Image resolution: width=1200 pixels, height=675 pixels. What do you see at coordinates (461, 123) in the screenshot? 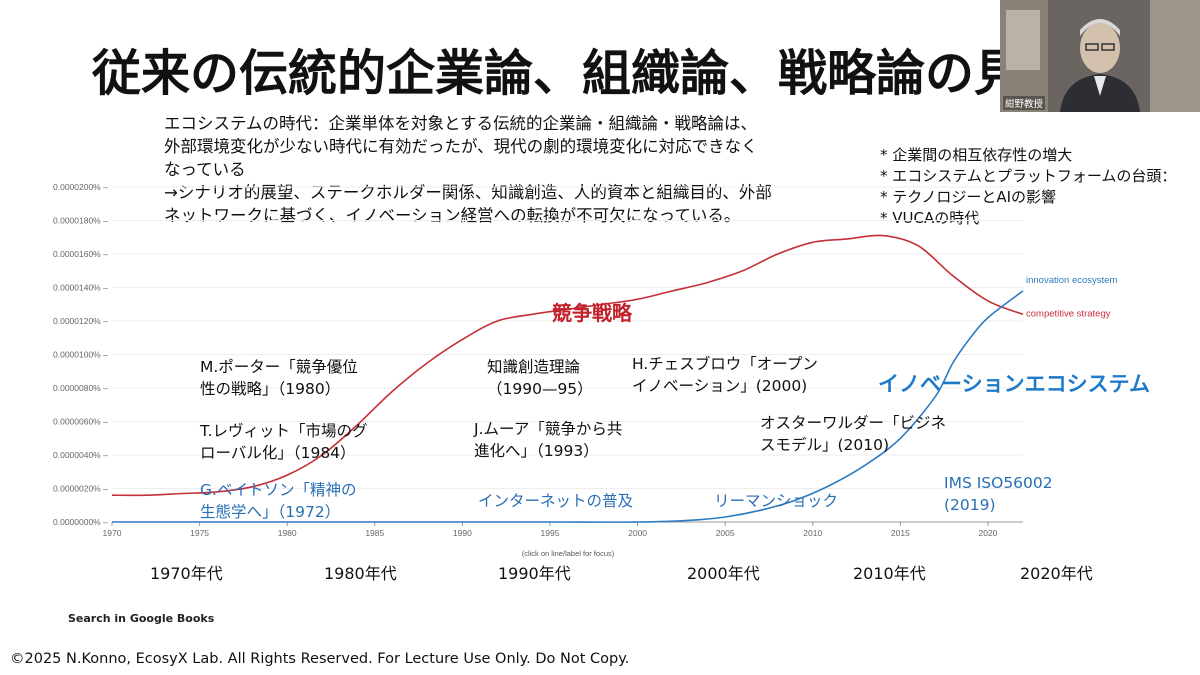
I see `intro-line: エコシステムの時代：企業単体を対象とする伝統的企業論・組織論・戦略論は、` at bounding box center [461, 123].